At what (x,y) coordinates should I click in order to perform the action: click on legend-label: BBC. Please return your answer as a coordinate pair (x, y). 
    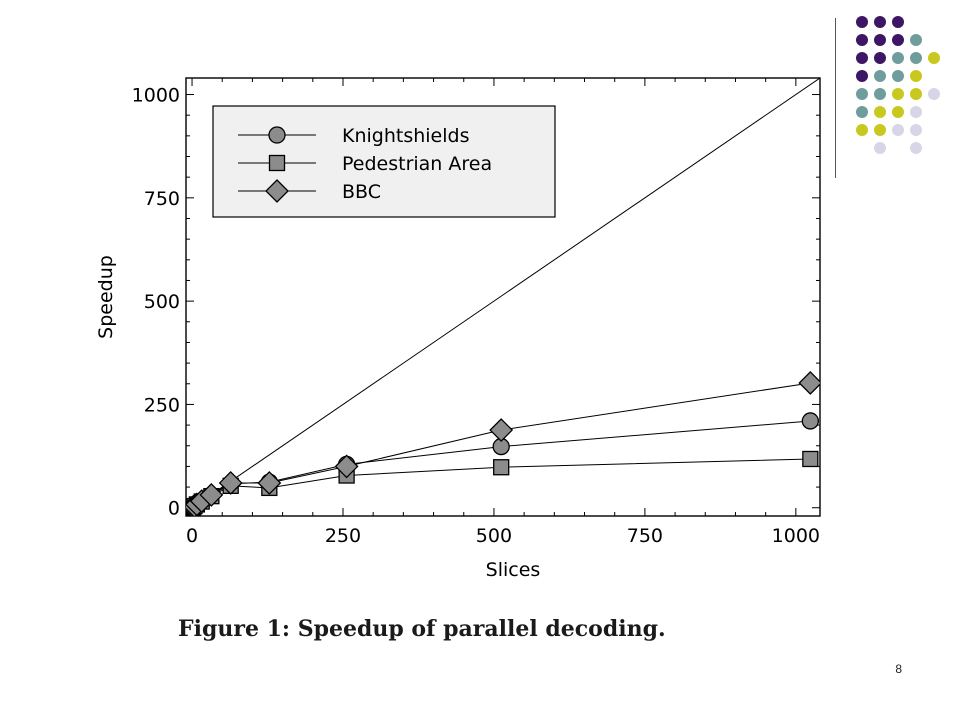
    Looking at the image, I should click on (361, 192).